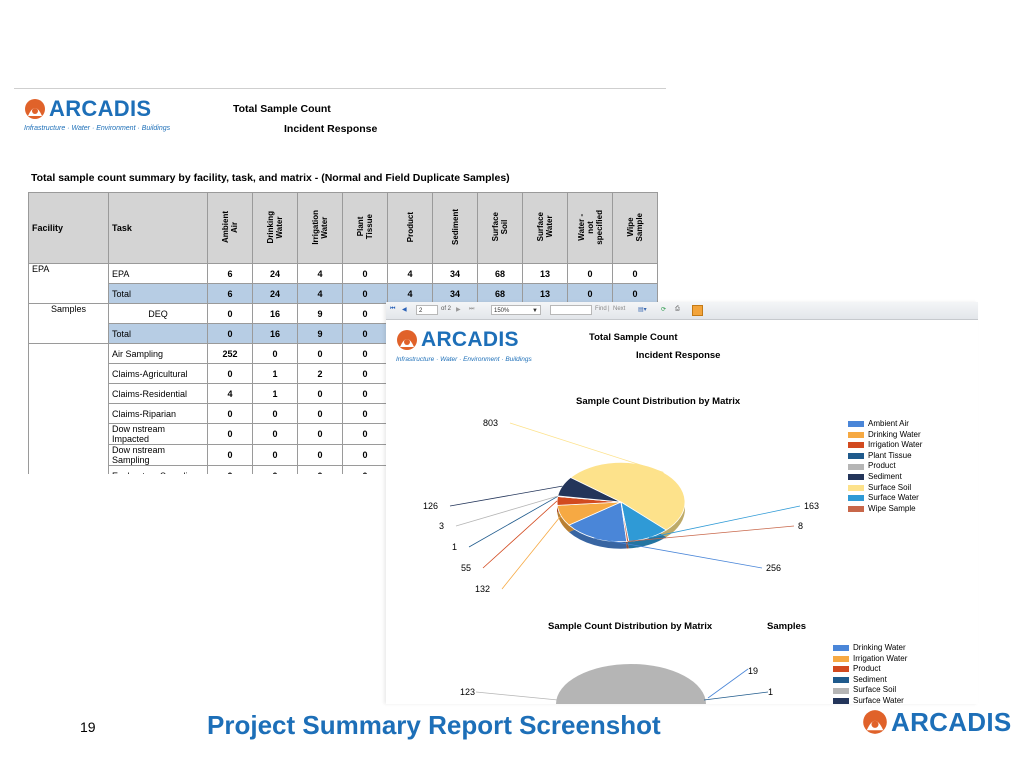  I want to click on table-row: EPA EPA 6 24 4 0 4 34 68 13 0 0, so click(343, 283).